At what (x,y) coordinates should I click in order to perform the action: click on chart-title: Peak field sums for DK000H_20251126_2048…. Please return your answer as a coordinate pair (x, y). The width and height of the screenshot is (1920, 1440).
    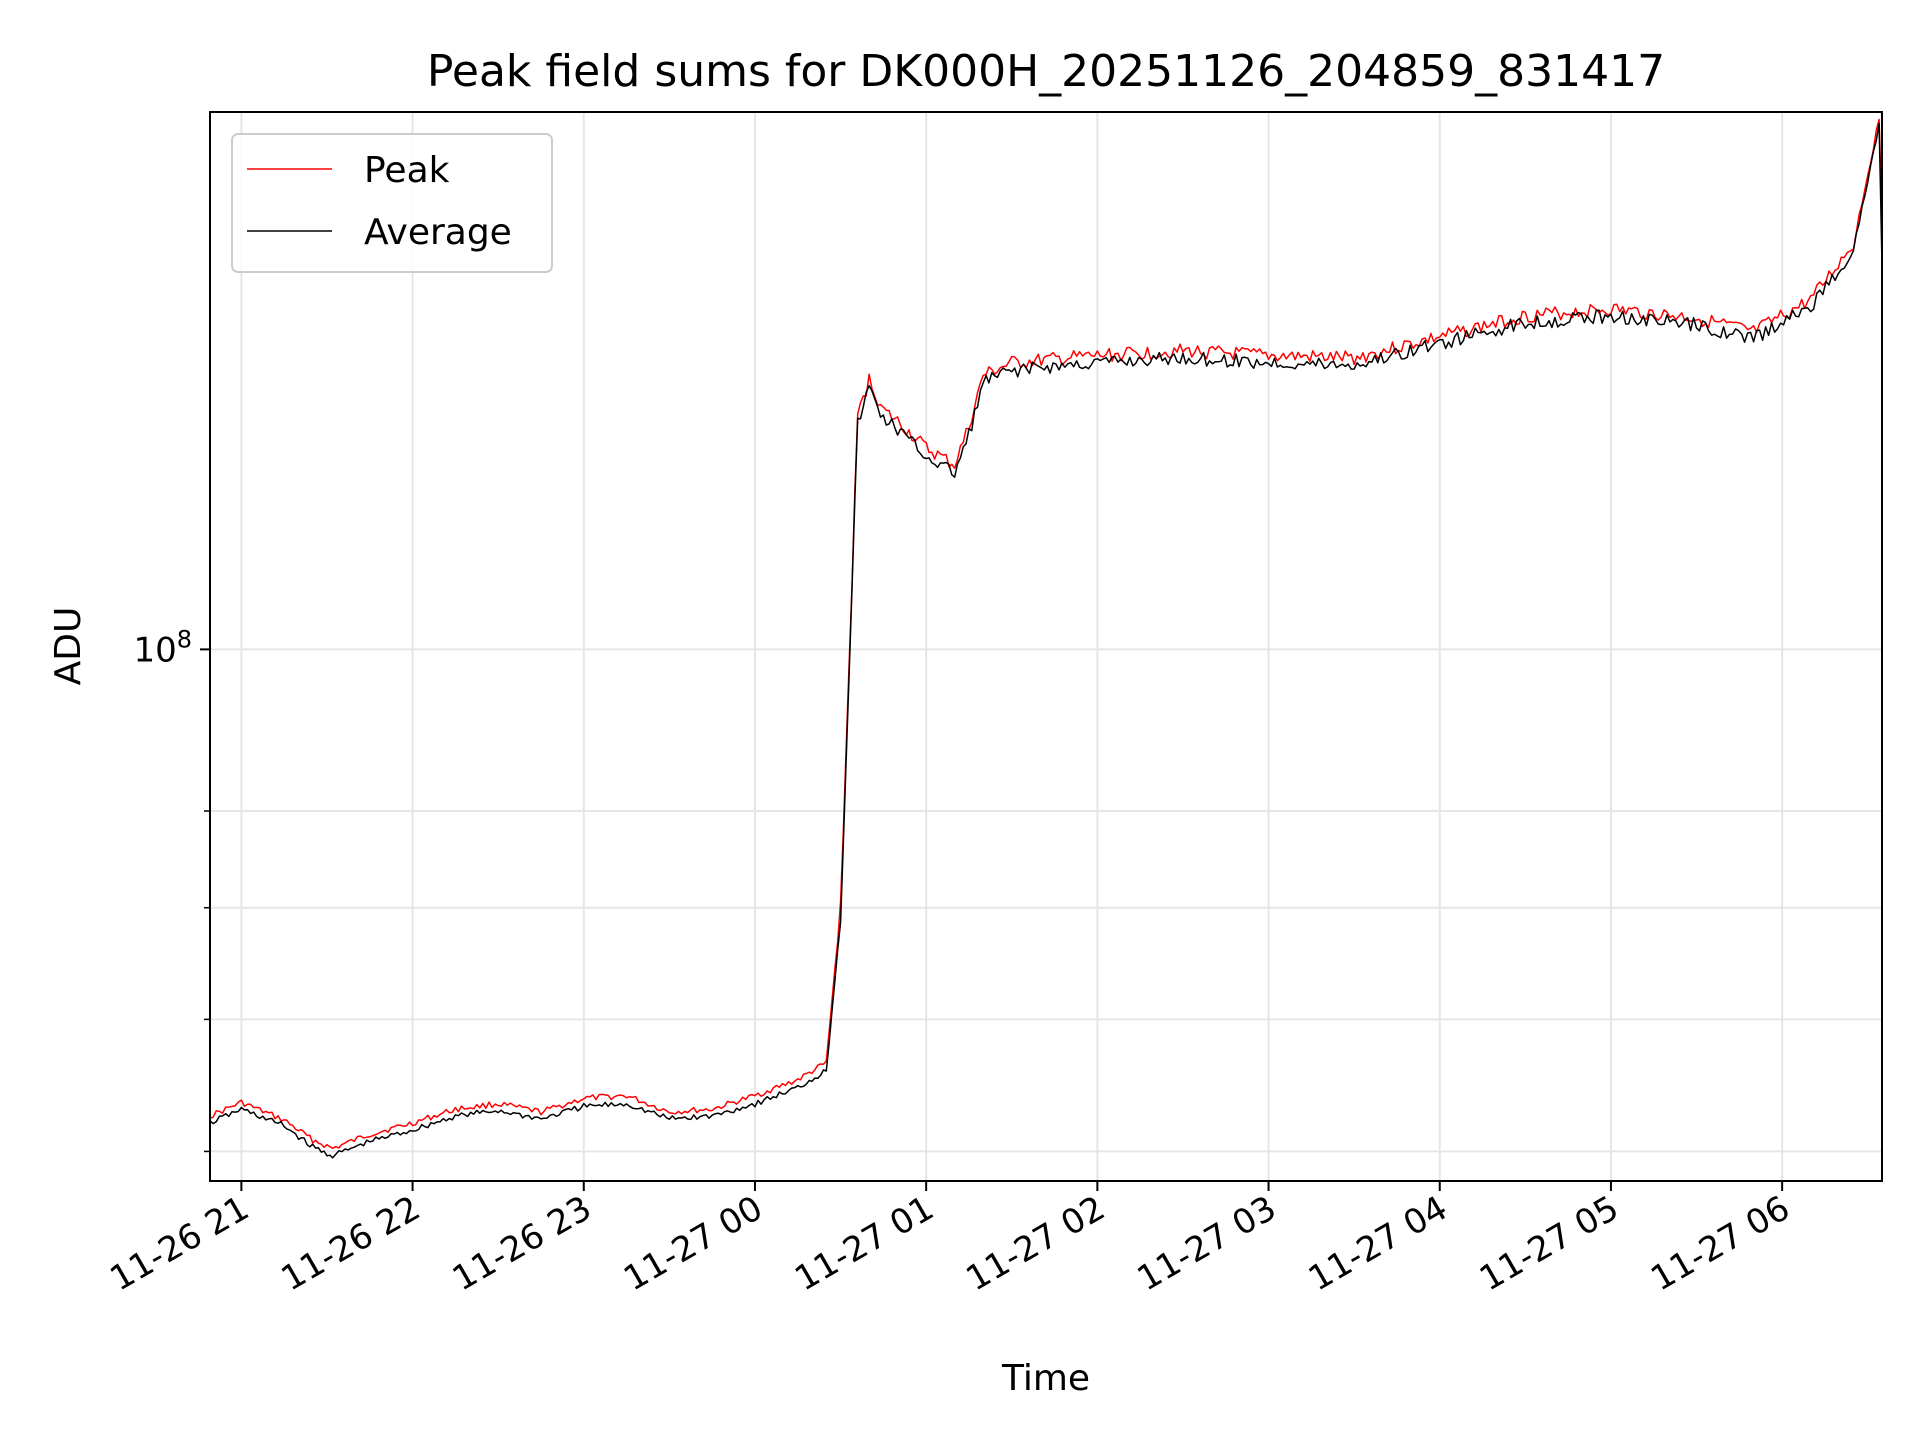
    Looking at the image, I should click on (1046, 71).